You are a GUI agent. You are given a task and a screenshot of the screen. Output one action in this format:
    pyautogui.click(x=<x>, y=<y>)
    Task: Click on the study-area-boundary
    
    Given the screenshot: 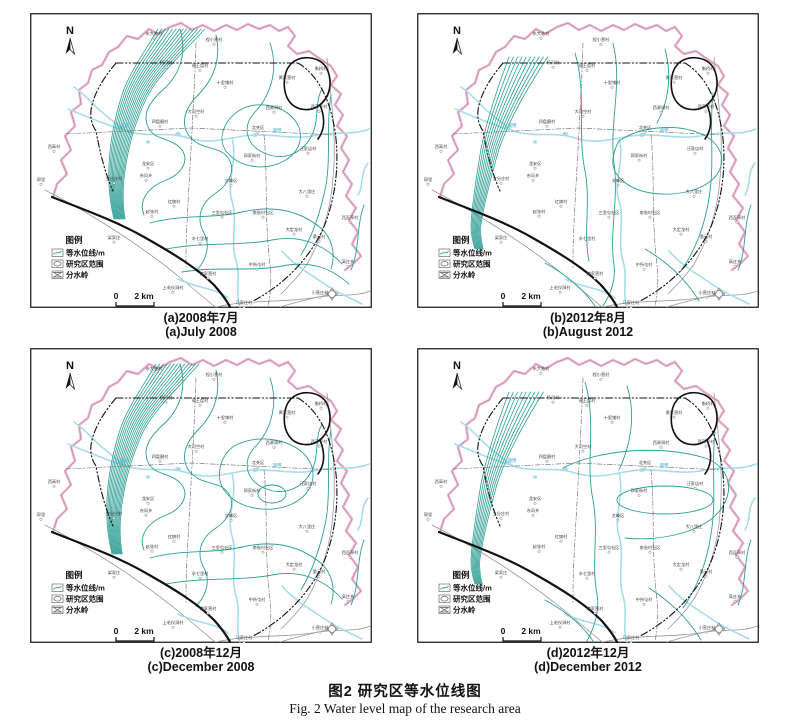 What is the action you would take?
    pyautogui.click(x=207, y=481)
    